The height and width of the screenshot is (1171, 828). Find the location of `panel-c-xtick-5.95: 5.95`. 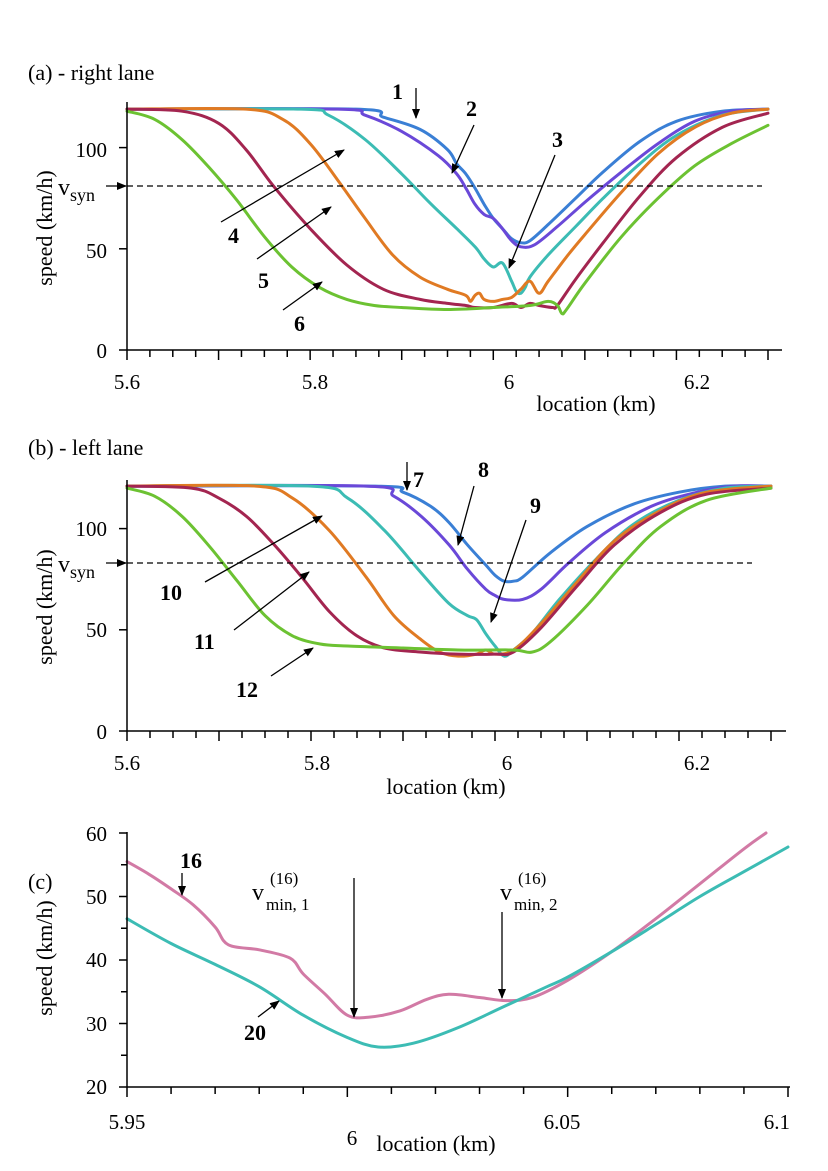

panel-c-xtick-5.95: 5.95 is located at coordinates (127, 1122).